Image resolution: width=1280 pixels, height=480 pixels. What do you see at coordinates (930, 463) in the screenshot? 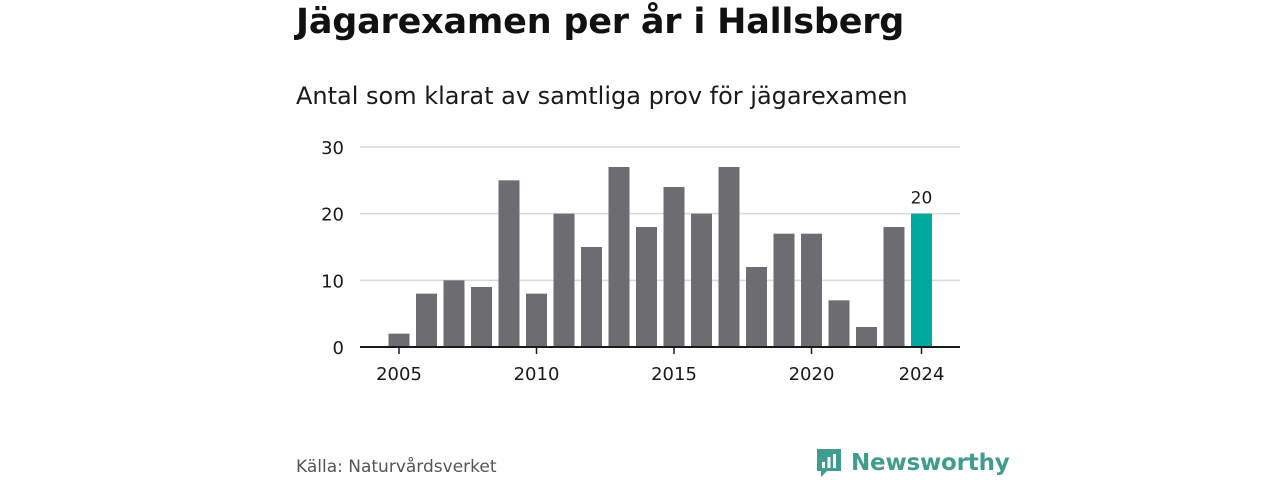
I see `brand-name: Newsworthy` at bounding box center [930, 463].